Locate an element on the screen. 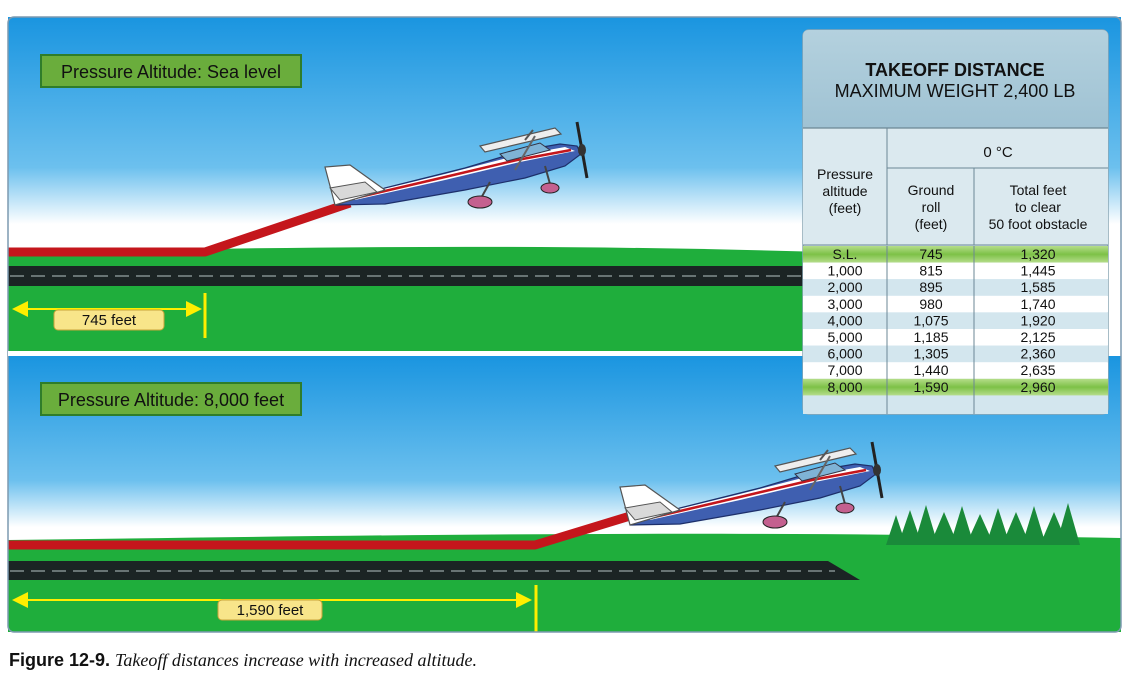 The width and height of the screenshot is (1145, 689). figure-number: Figure 12-9. is located at coordinates (60, 660).